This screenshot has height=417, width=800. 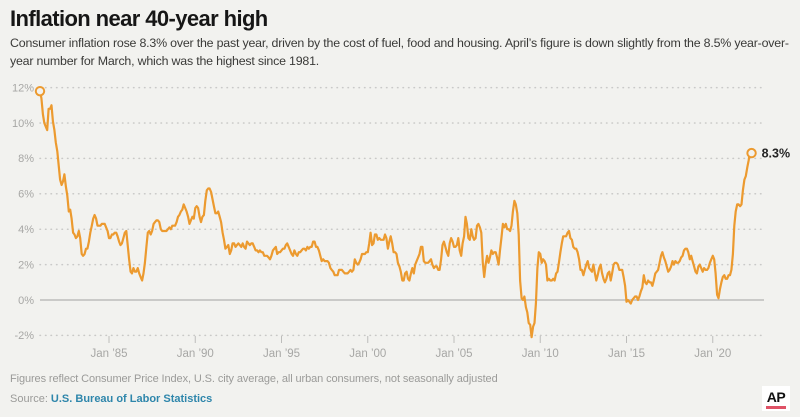 I want to click on source-line: Source: U.S. Bureau of Labor Statistics, so click(x=111, y=399).